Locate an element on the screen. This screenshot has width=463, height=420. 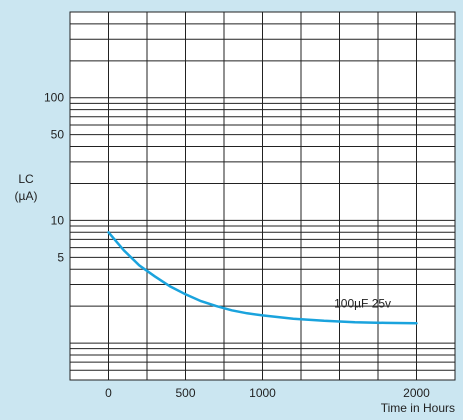
y-axis-label: LC is located at coordinates (26, 179).